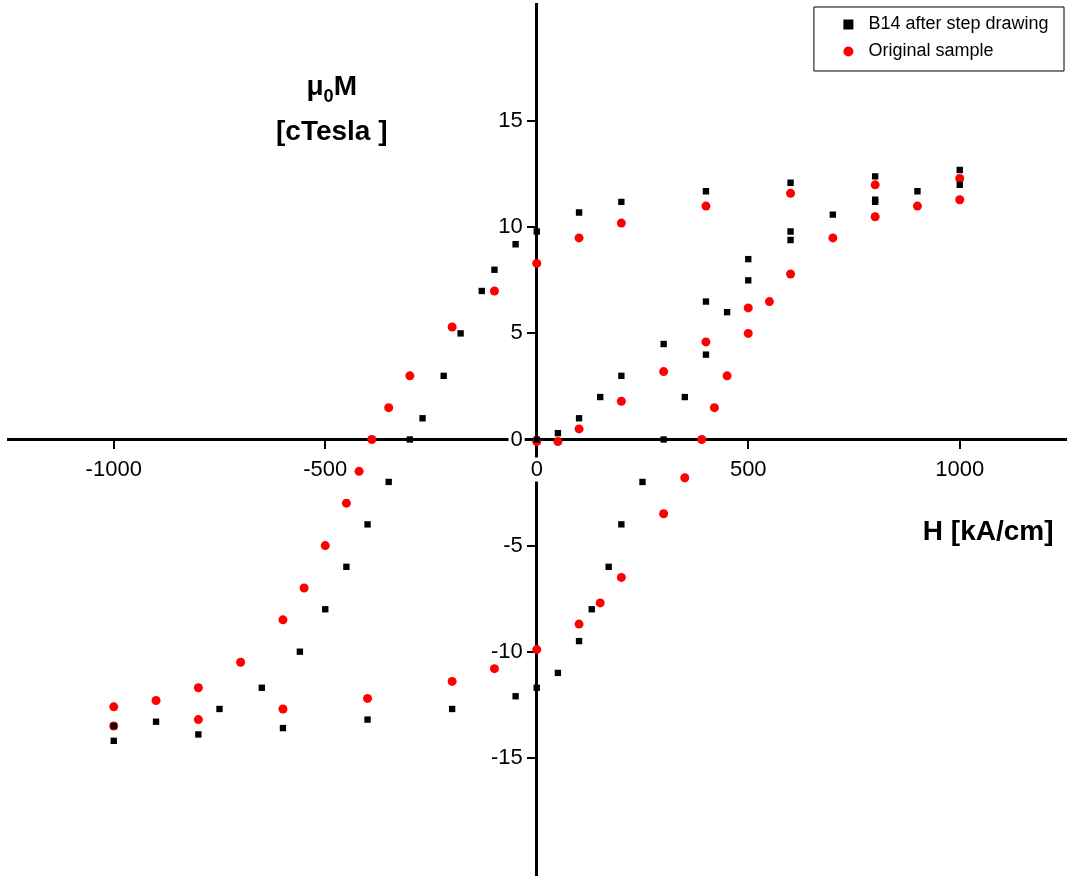 This screenshot has height=879, width=1070. What do you see at coordinates (988, 530) in the screenshot?
I see `x-axis-title: H [kA/cm]` at bounding box center [988, 530].